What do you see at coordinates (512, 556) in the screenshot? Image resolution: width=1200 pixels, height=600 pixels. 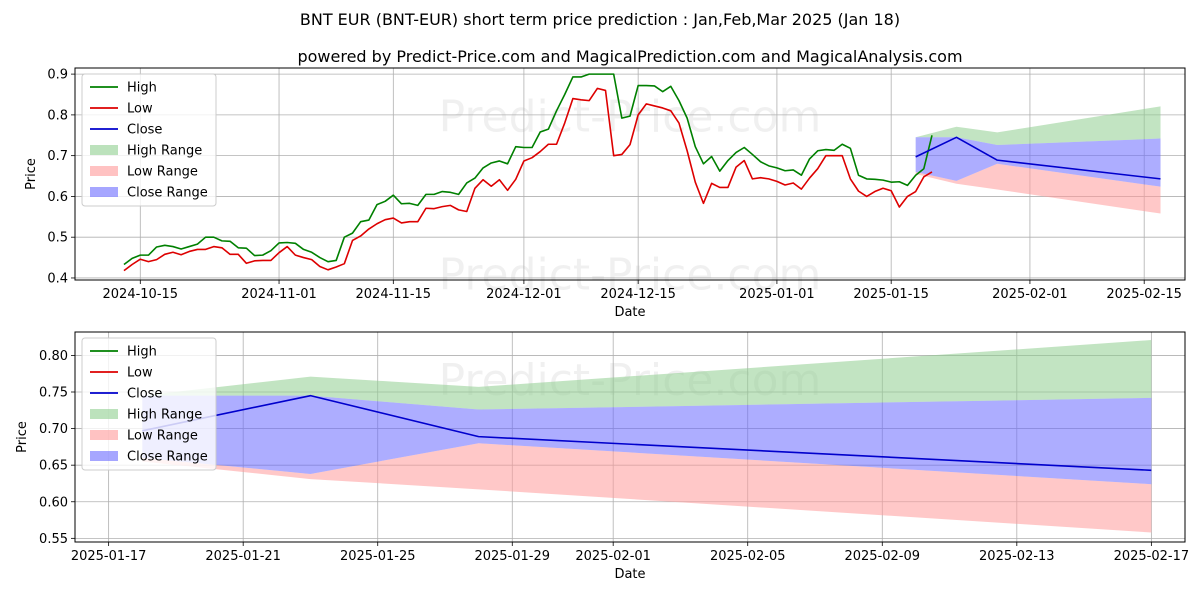 I see `x-tick-label: 2025-01-29` at bounding box center [512, 556].